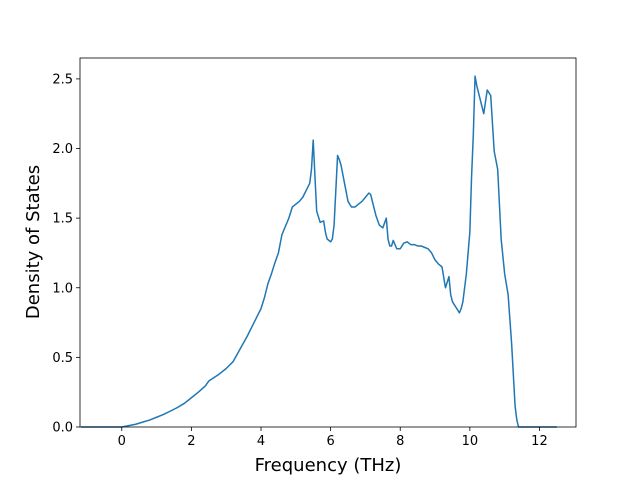 This screenshot has width=640, height=480. I want to click on y-tick-label: 2.0, so click(62, 149).